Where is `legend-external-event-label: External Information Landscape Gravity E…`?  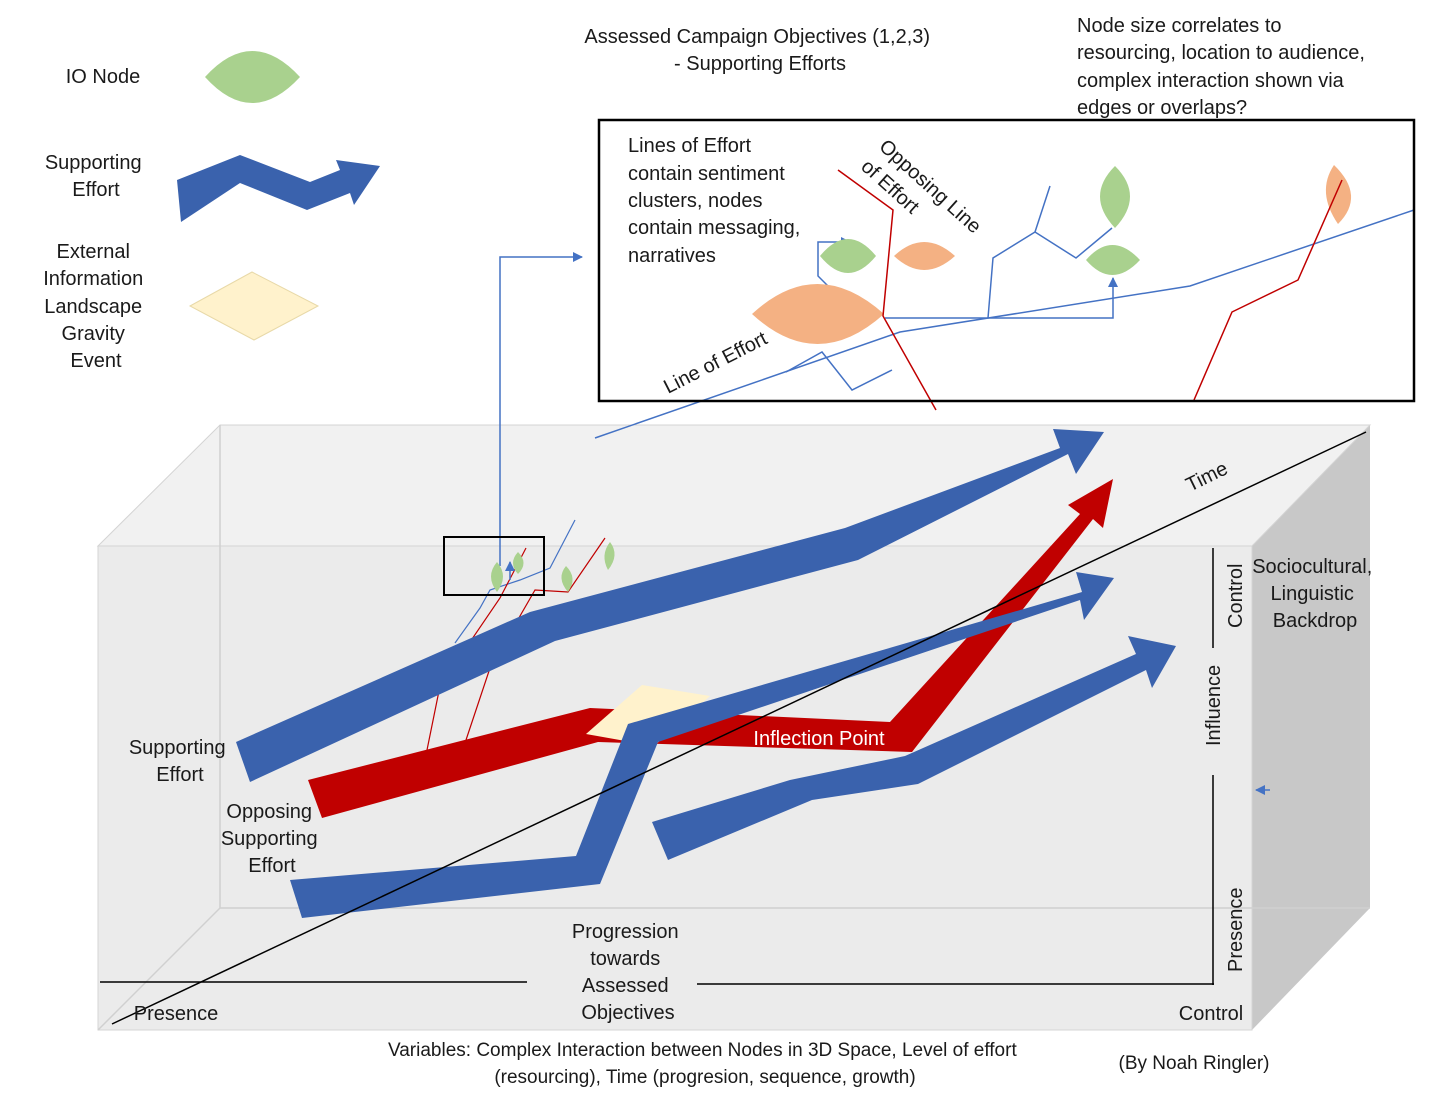
legend-external-event-label: External Information Landscape Gravity E… is located at coordinates (96, 306).